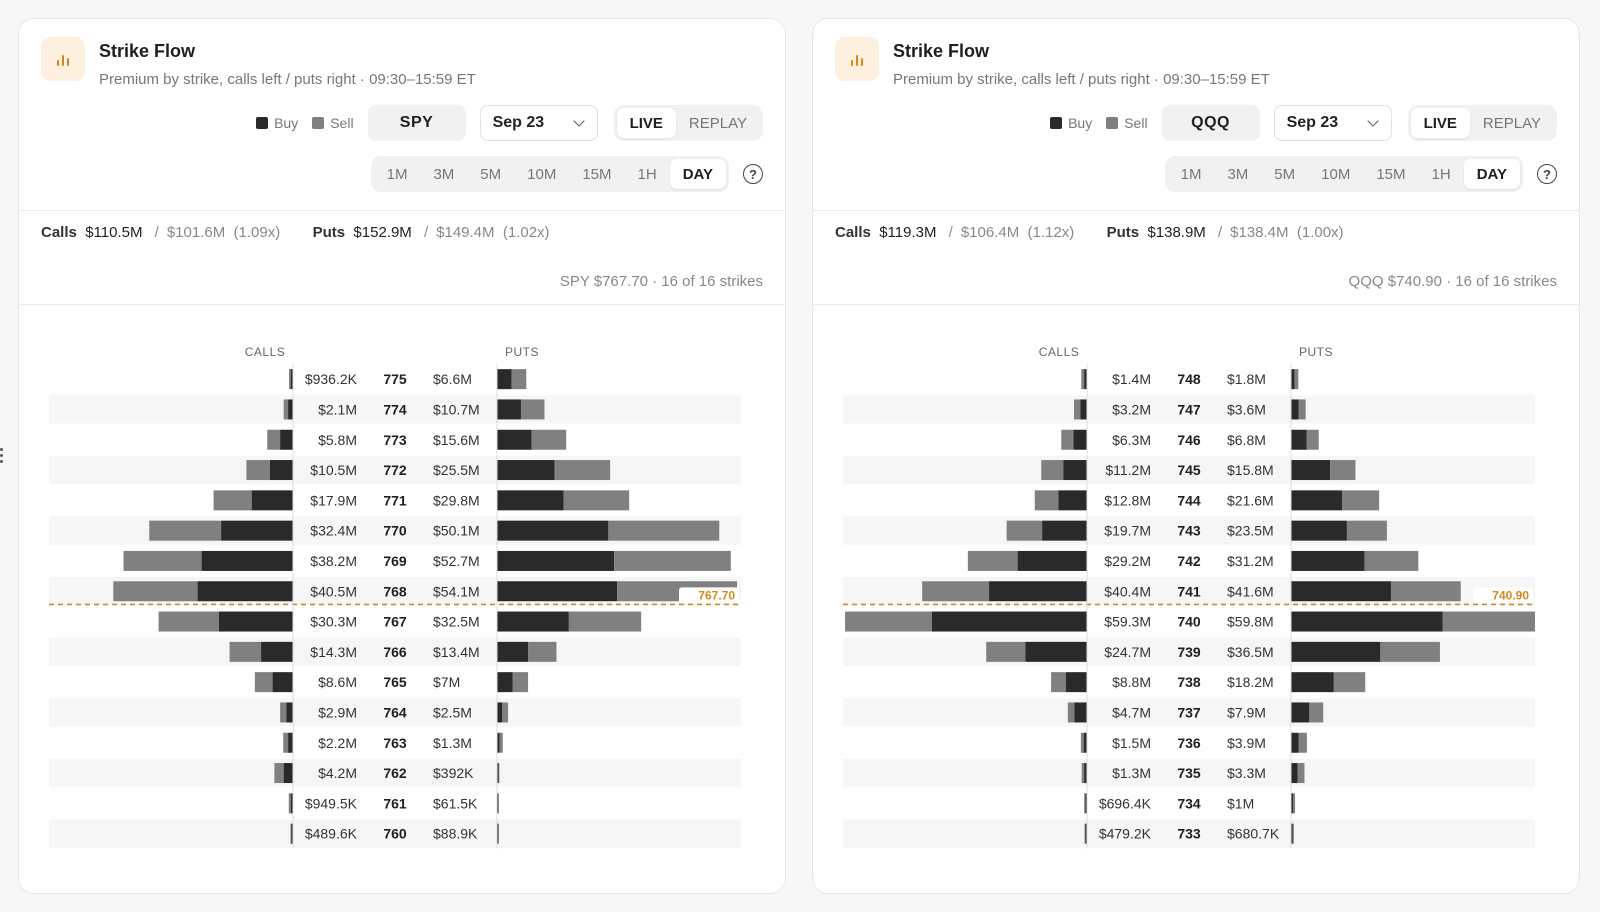 The height and width of the screenshot is (912, 1600). What do you see at coordinates (416, 123) in the screenshot?
I see `ticker-button: SPY` at bounding box center [416, 123].